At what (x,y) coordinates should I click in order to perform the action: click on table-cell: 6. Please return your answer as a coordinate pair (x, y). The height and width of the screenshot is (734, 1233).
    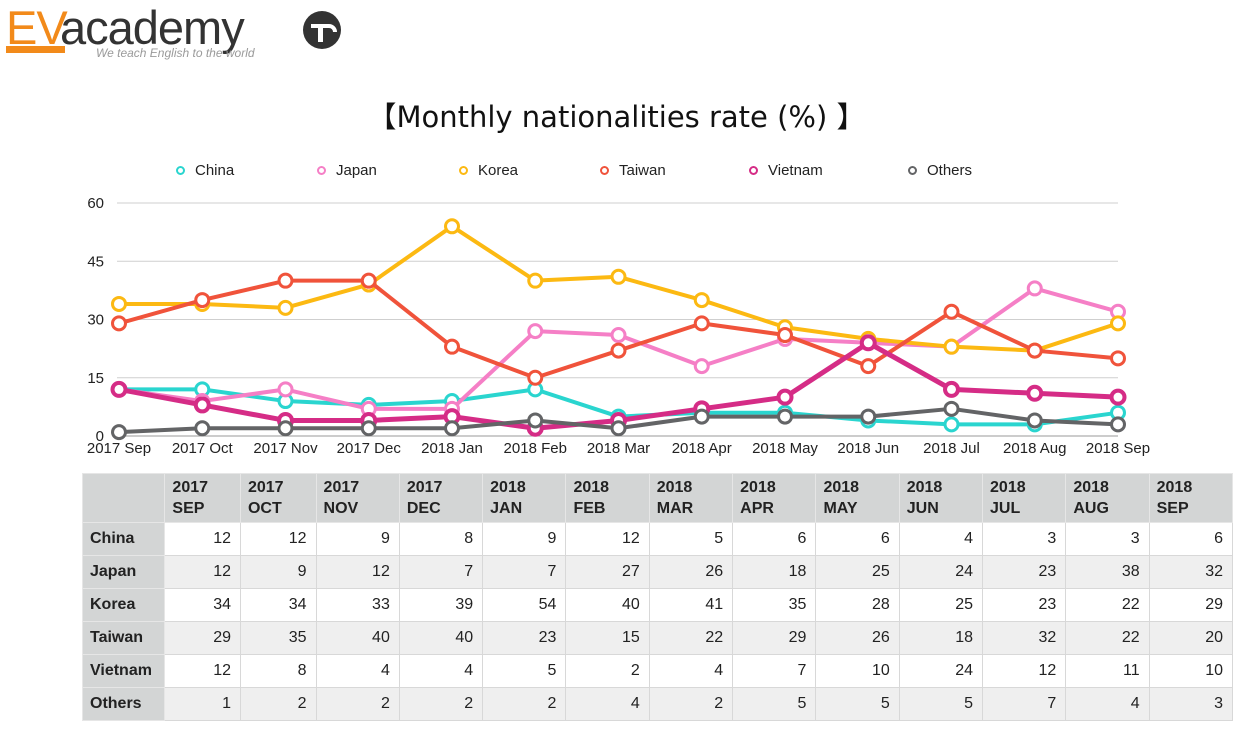
    Looking at the image, I should click on (1190, 539).